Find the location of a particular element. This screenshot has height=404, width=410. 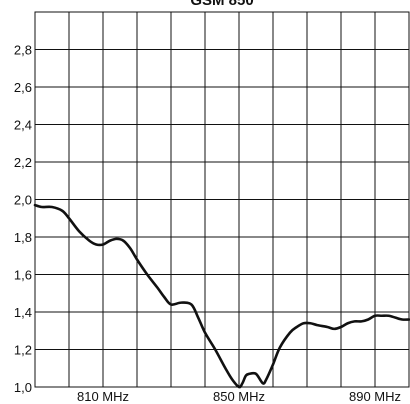

y-tick-label: 2,2 is located at coordinates (23, 162).